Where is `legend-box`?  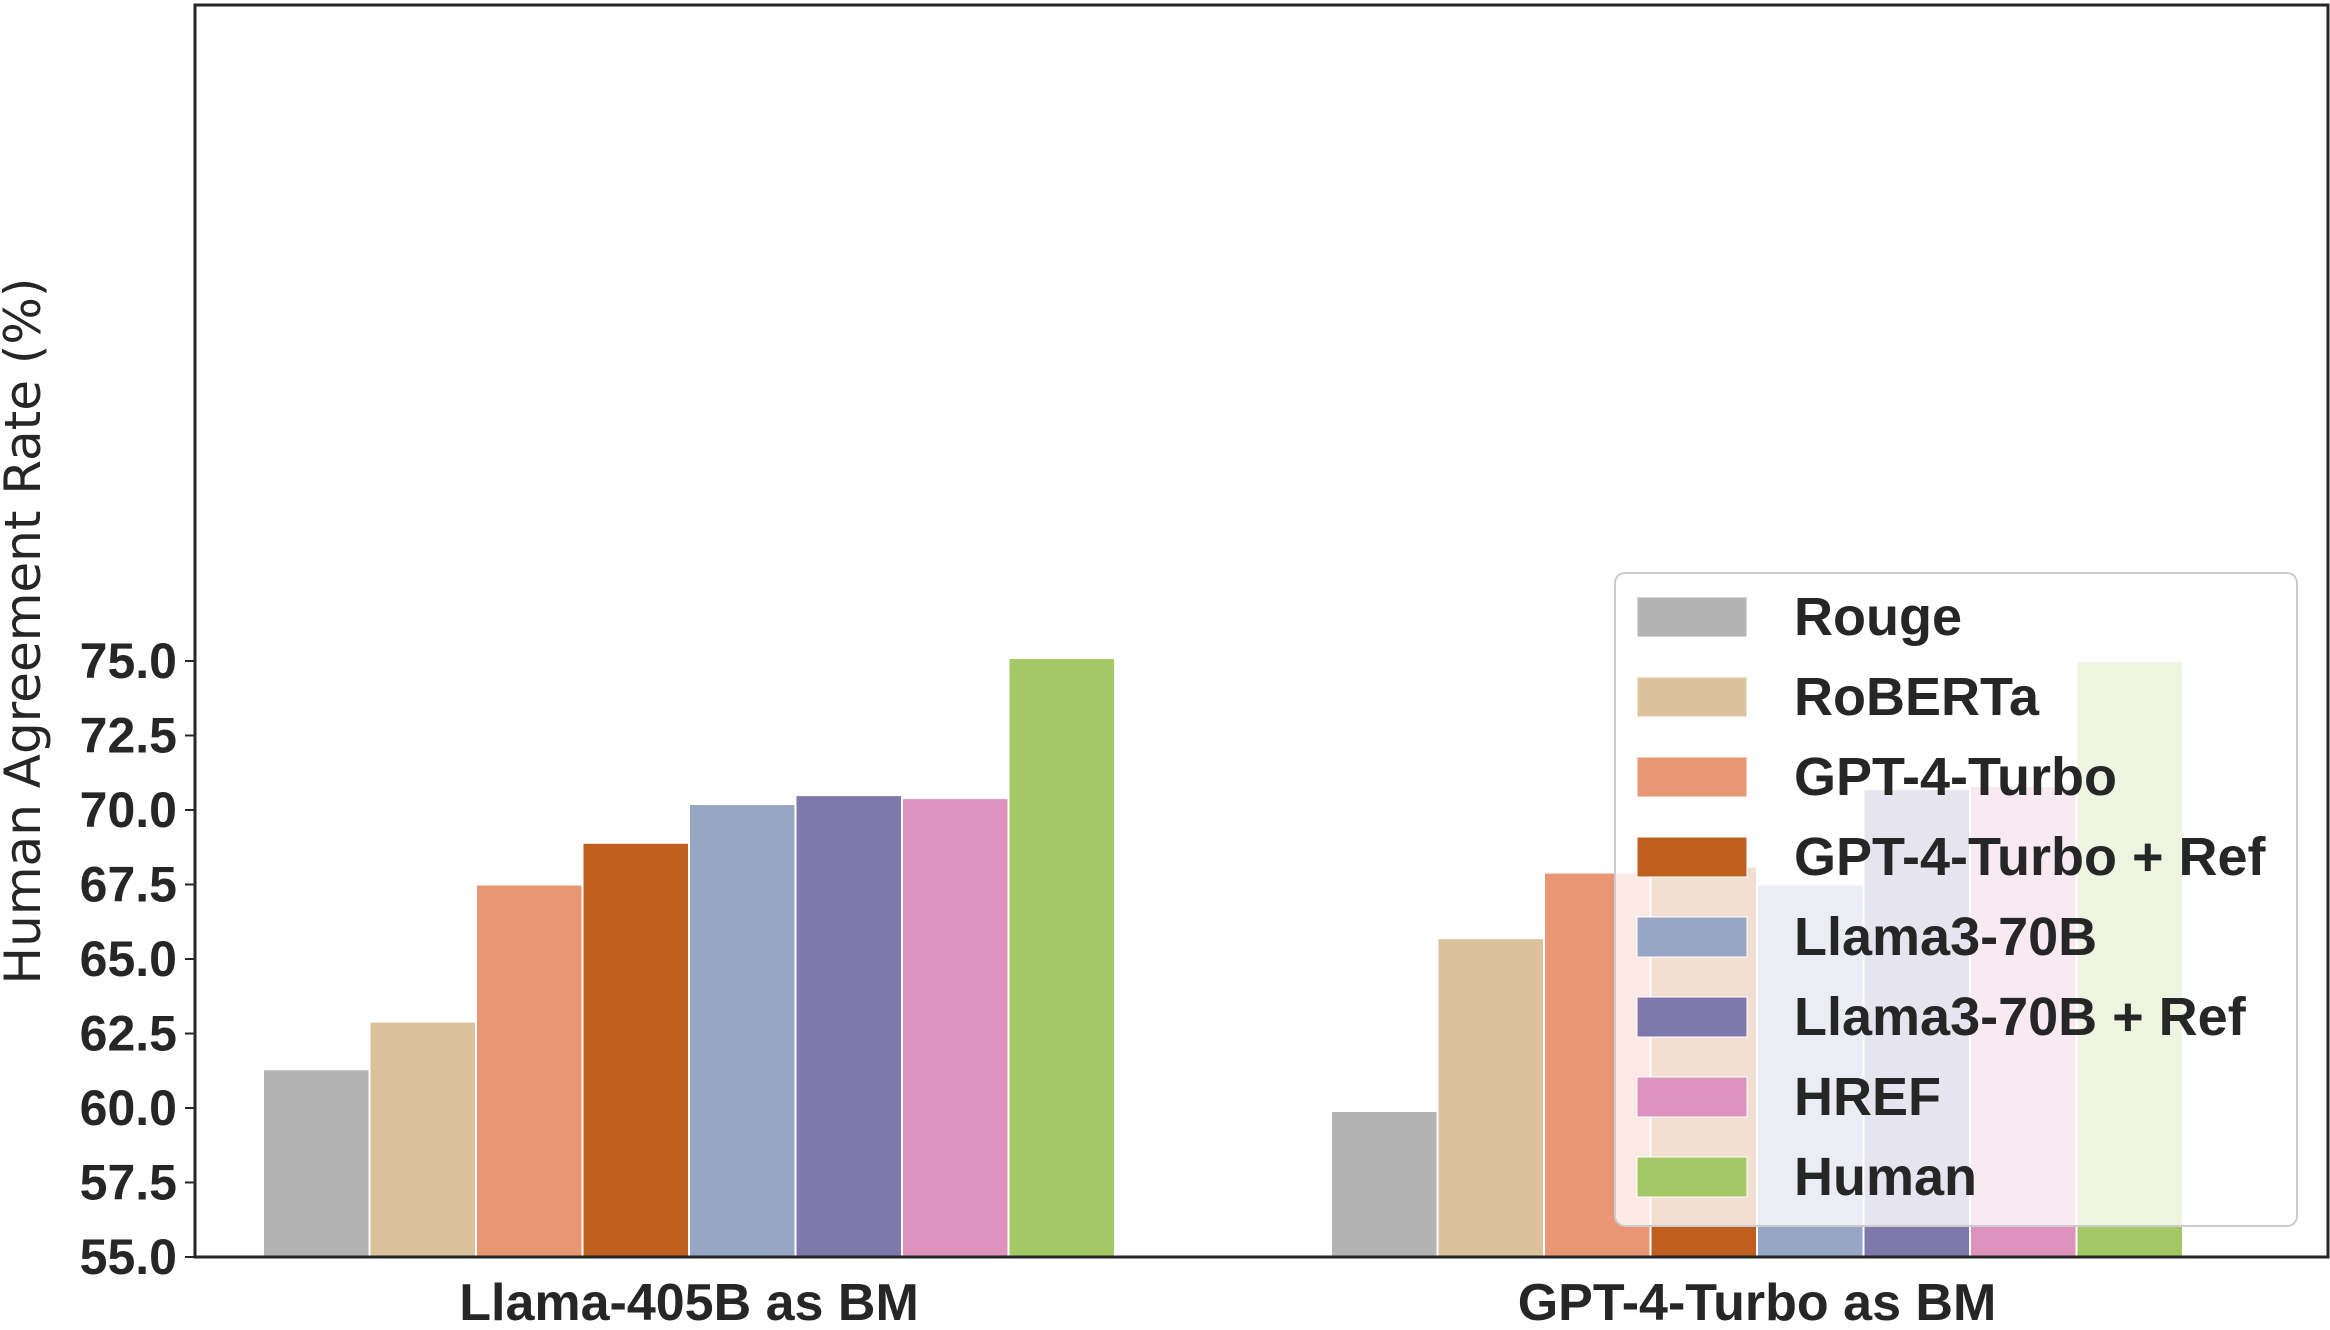
legend-box is located at coordinates (1956, 899).